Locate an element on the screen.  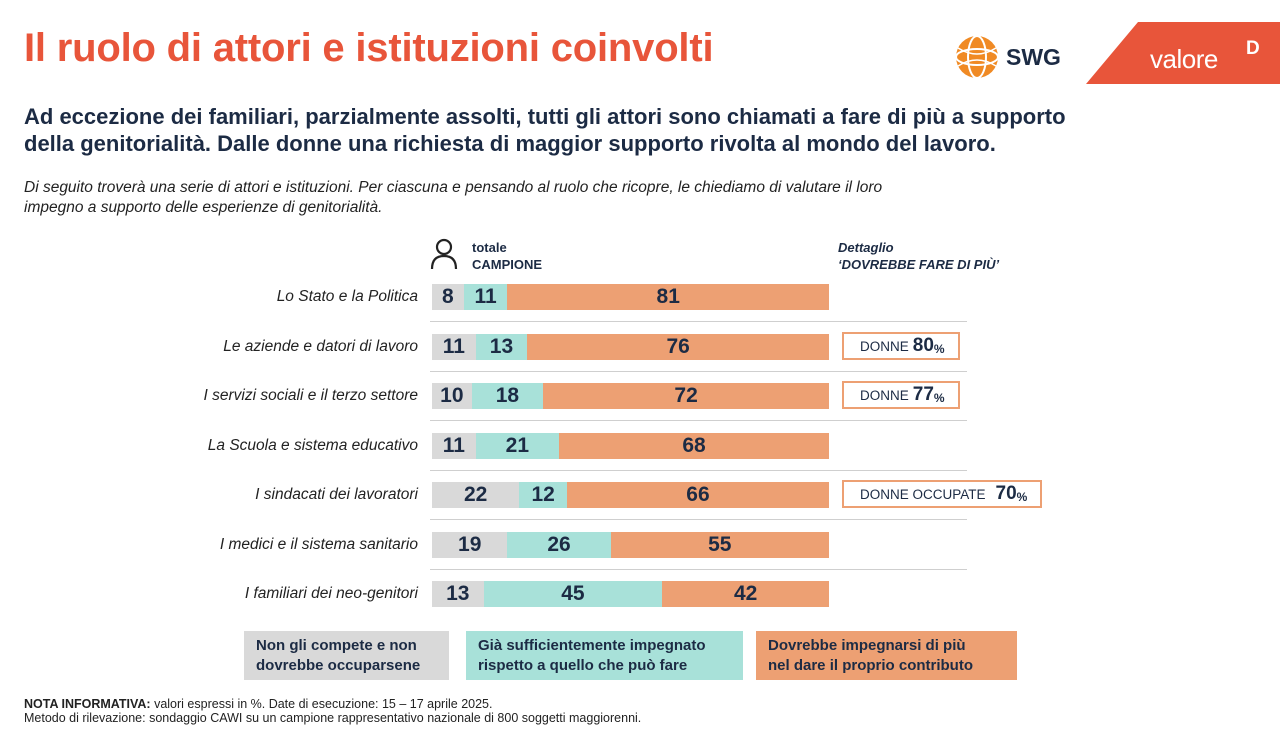
legend-item-line2: dovrebbe occuparsene is located at coordinates (338, 665).